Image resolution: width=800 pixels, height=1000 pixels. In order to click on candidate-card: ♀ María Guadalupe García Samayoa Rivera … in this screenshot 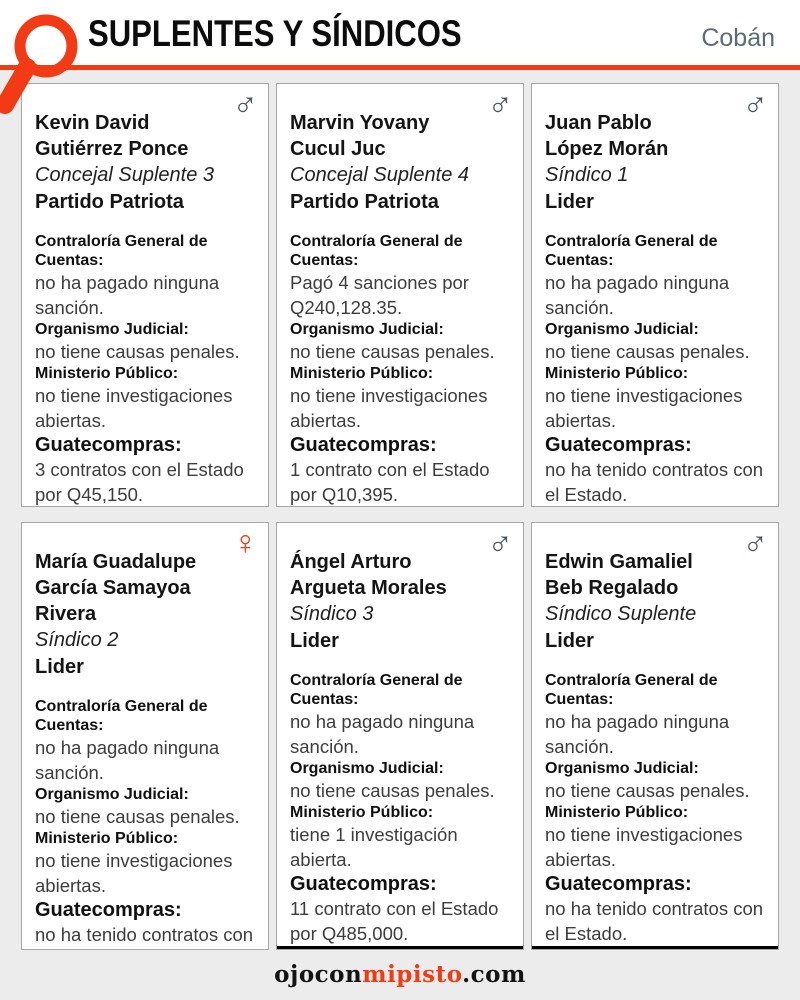, I will do `click(145, 736)`.